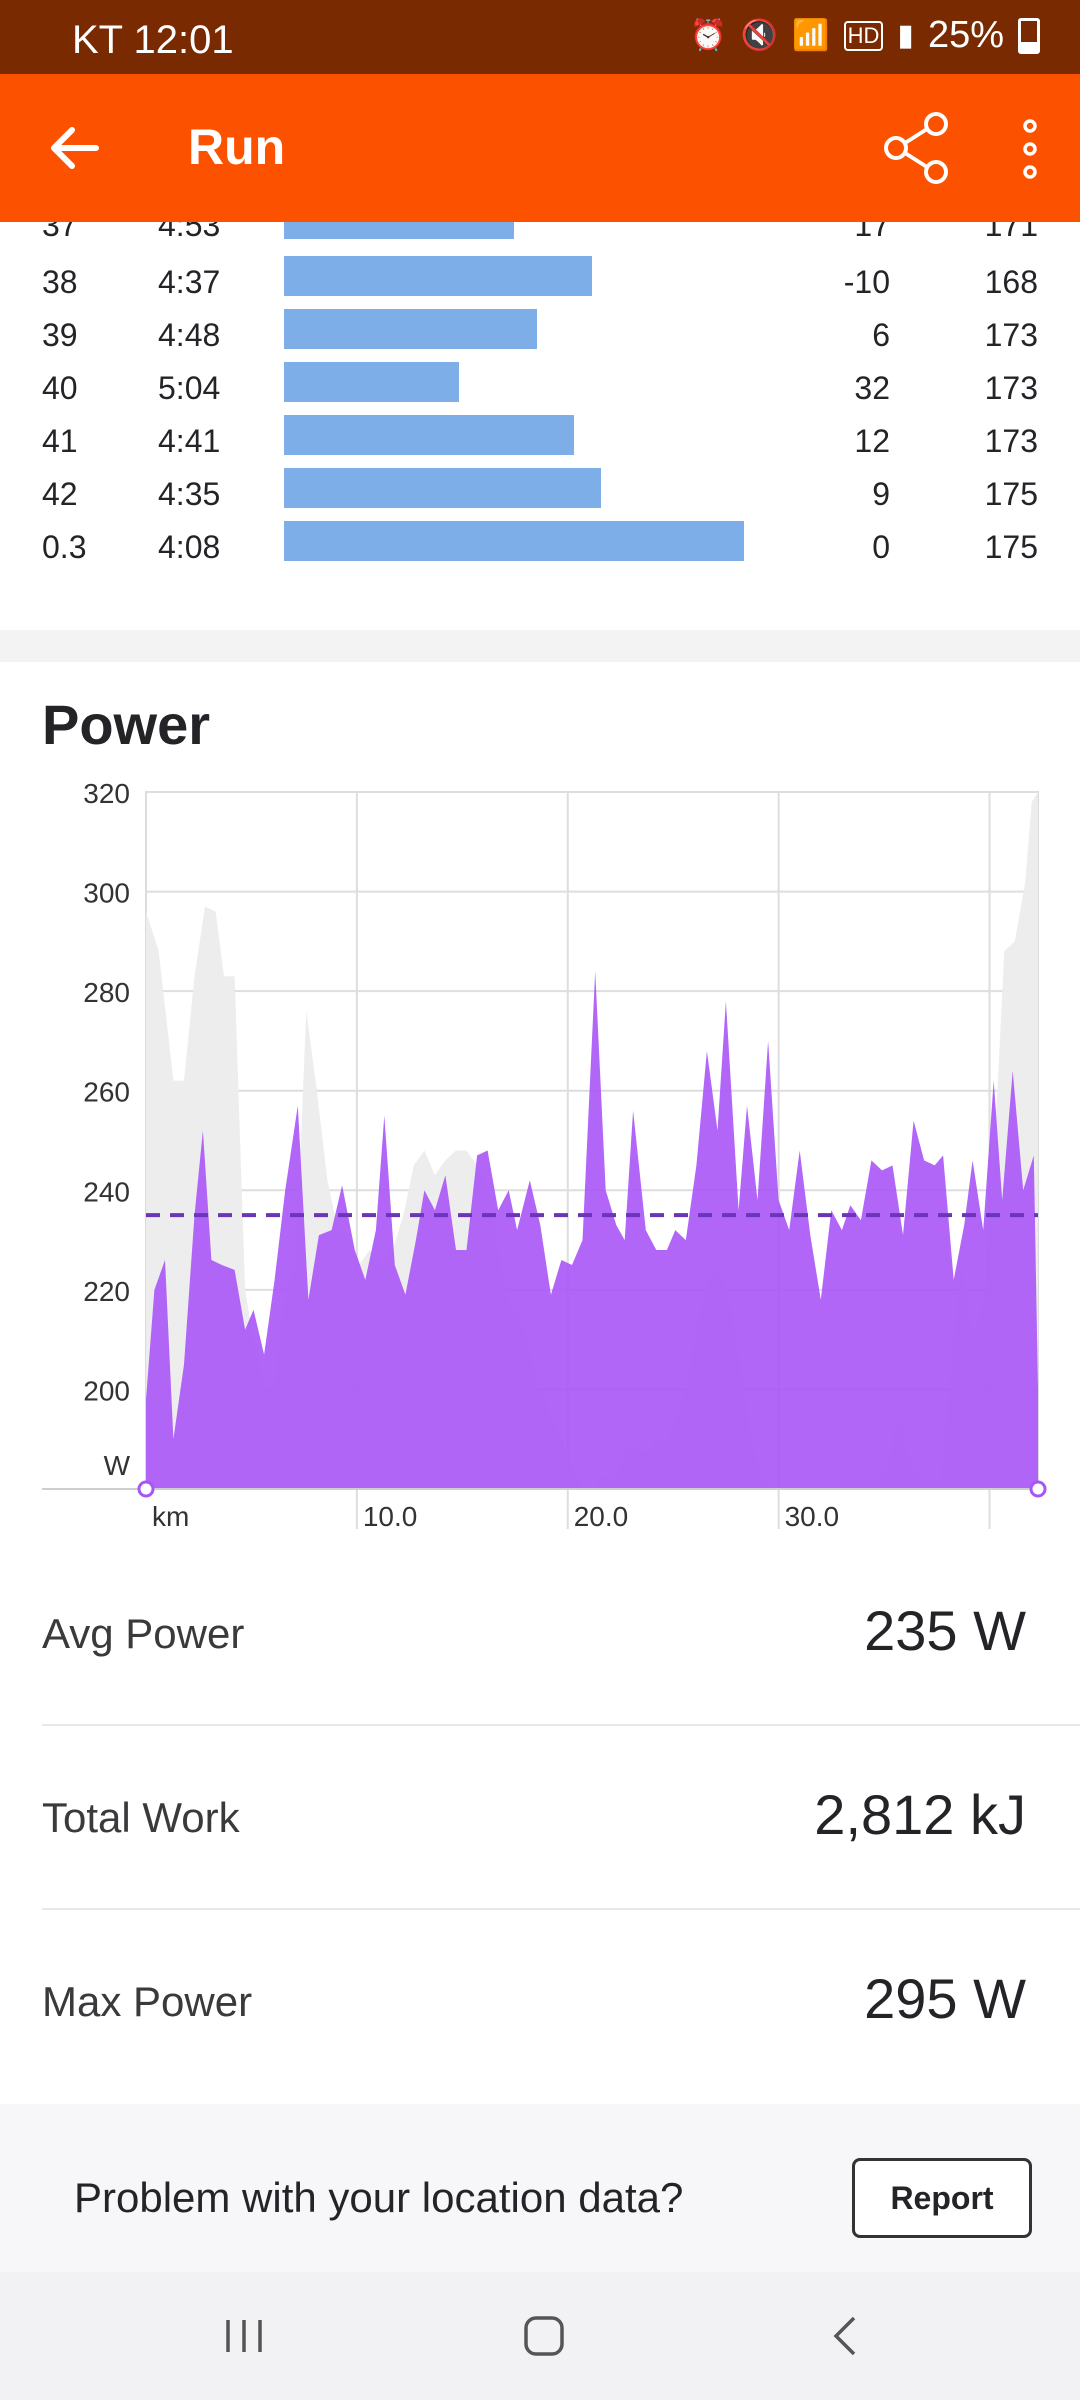 This screenshot has height=2400, width=1080. Describe the element at coordinates (561, 2000) in the screenshot. I see `stat-max-power: Max Power 295 W` at that location.